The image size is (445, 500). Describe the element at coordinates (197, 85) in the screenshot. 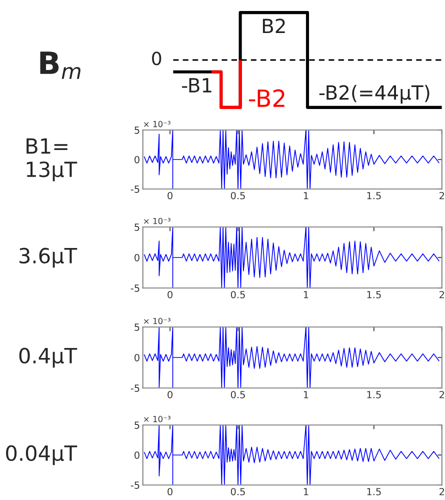

I see `annotation: -B1` at that location.